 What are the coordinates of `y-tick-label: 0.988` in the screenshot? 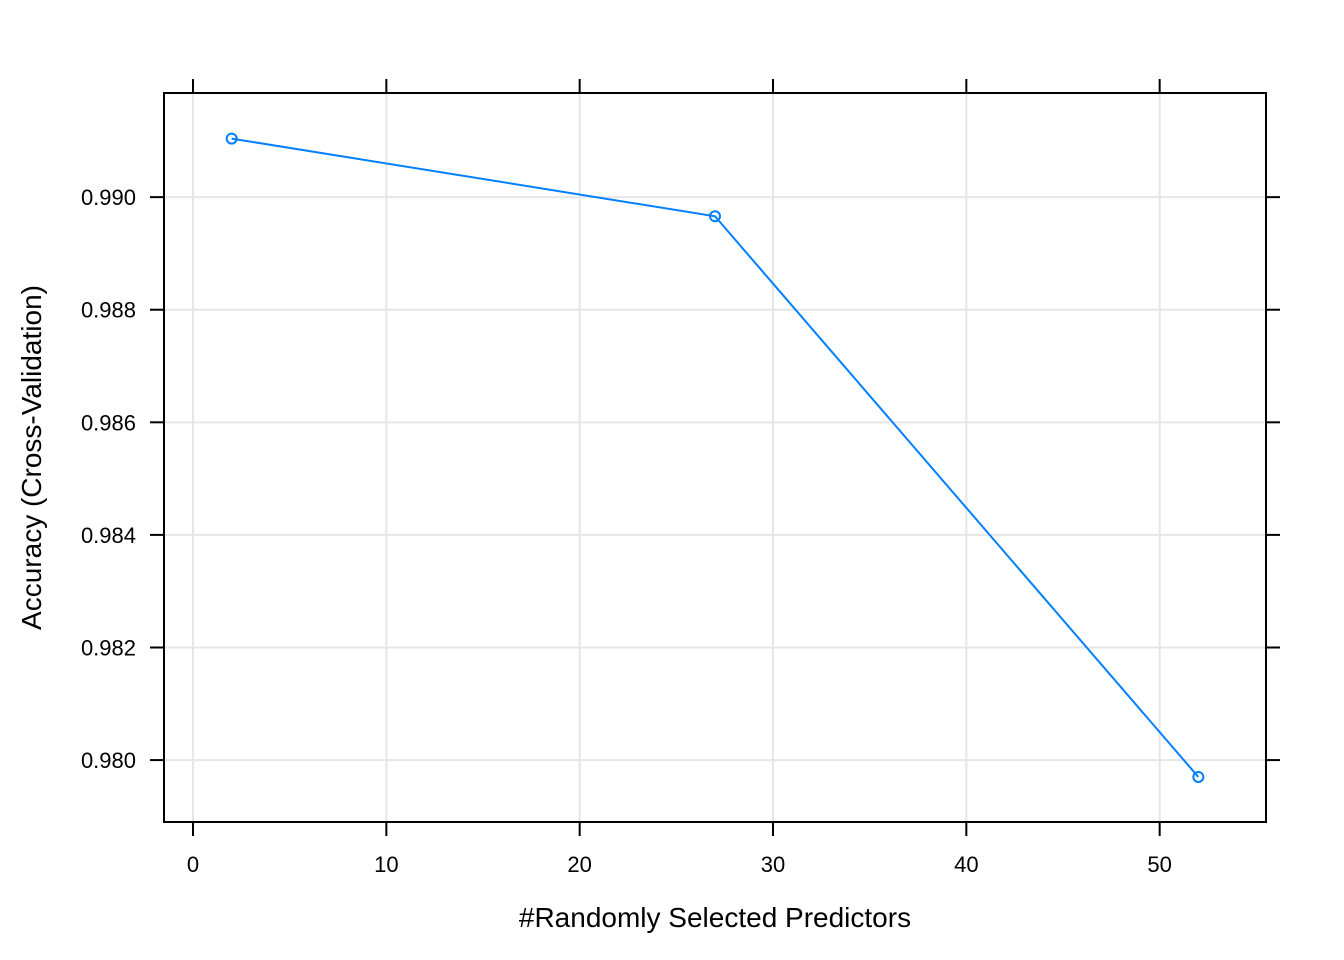 It's located at (108, 310).